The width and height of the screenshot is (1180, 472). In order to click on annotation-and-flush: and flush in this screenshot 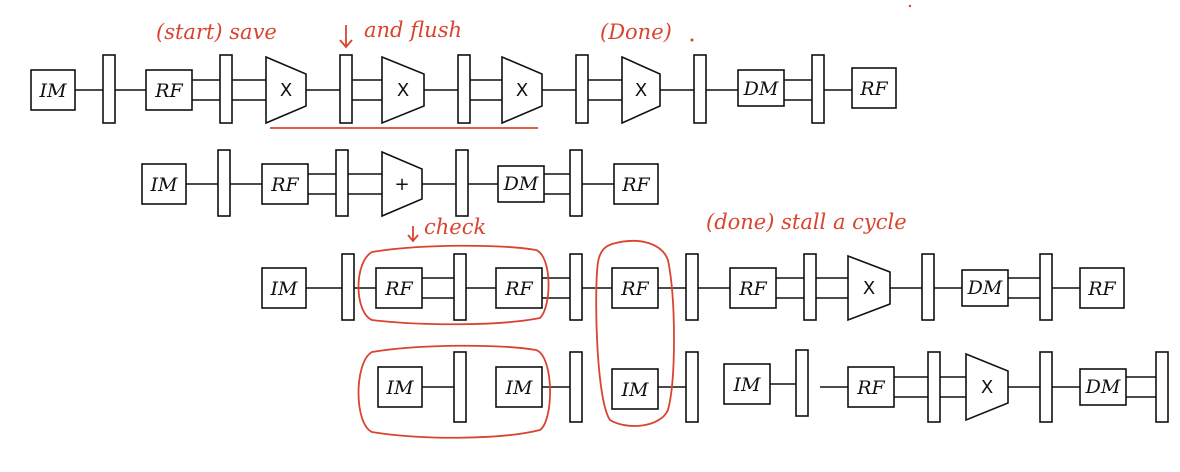, I will do `click(413, 30)`.